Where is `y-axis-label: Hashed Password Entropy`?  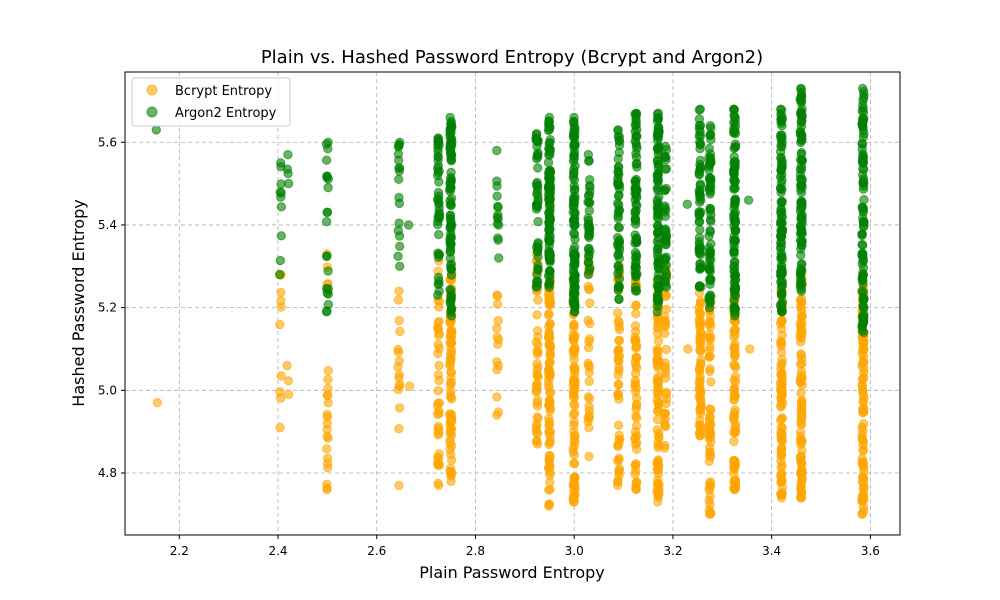 y-axis-label: Hashed Password Entropy is located at coordinates (78, 302).